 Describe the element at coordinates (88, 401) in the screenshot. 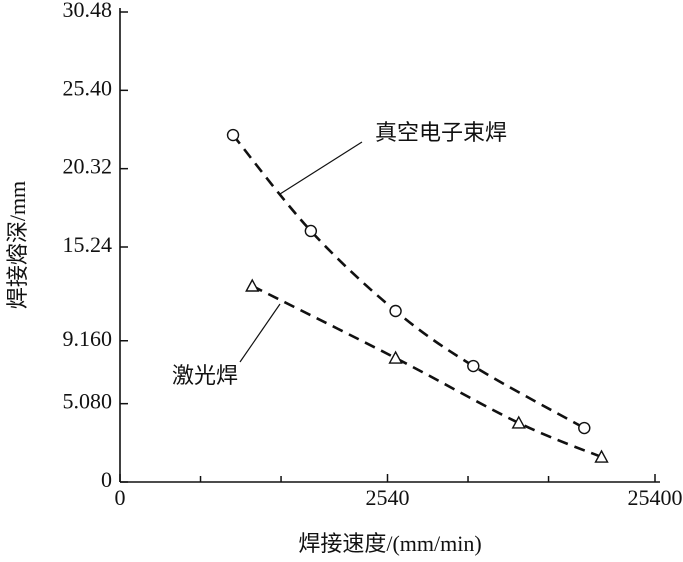

I see `y-tick-label: 5.080` at that location.